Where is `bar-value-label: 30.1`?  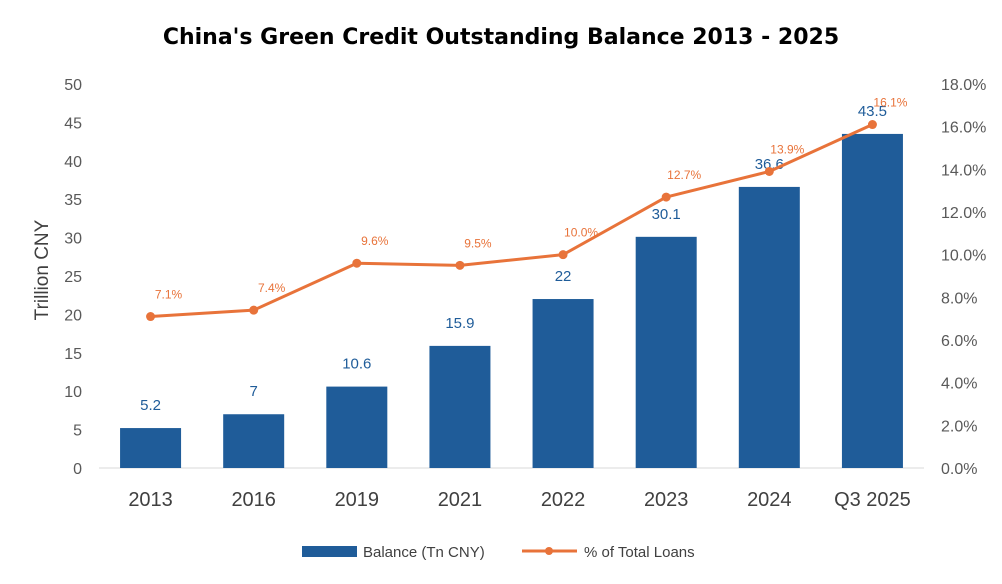 bar-value-label: 30.1 is located at coordinates (666, 214).